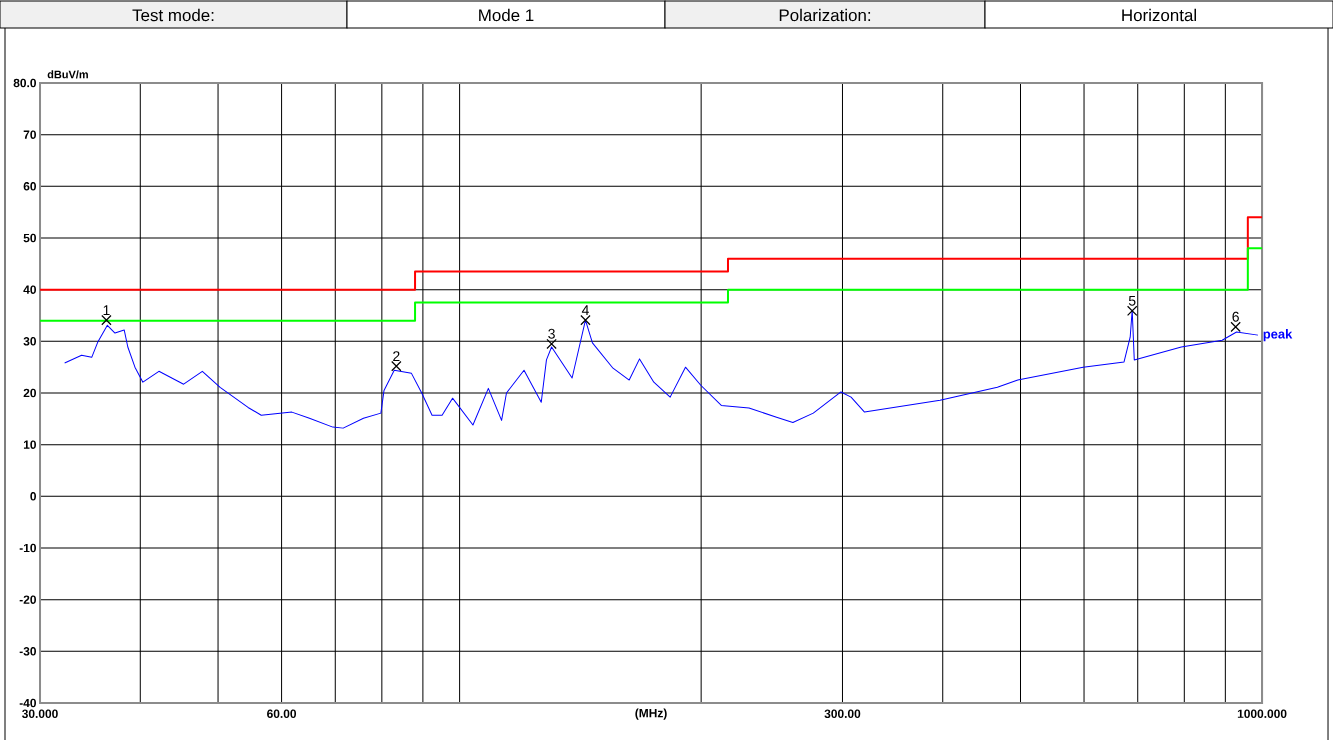 The image size is (1333, 740). Describe the element at coordinates (1132, 300) in the screenshot. I see `annotation: 5` at that location.